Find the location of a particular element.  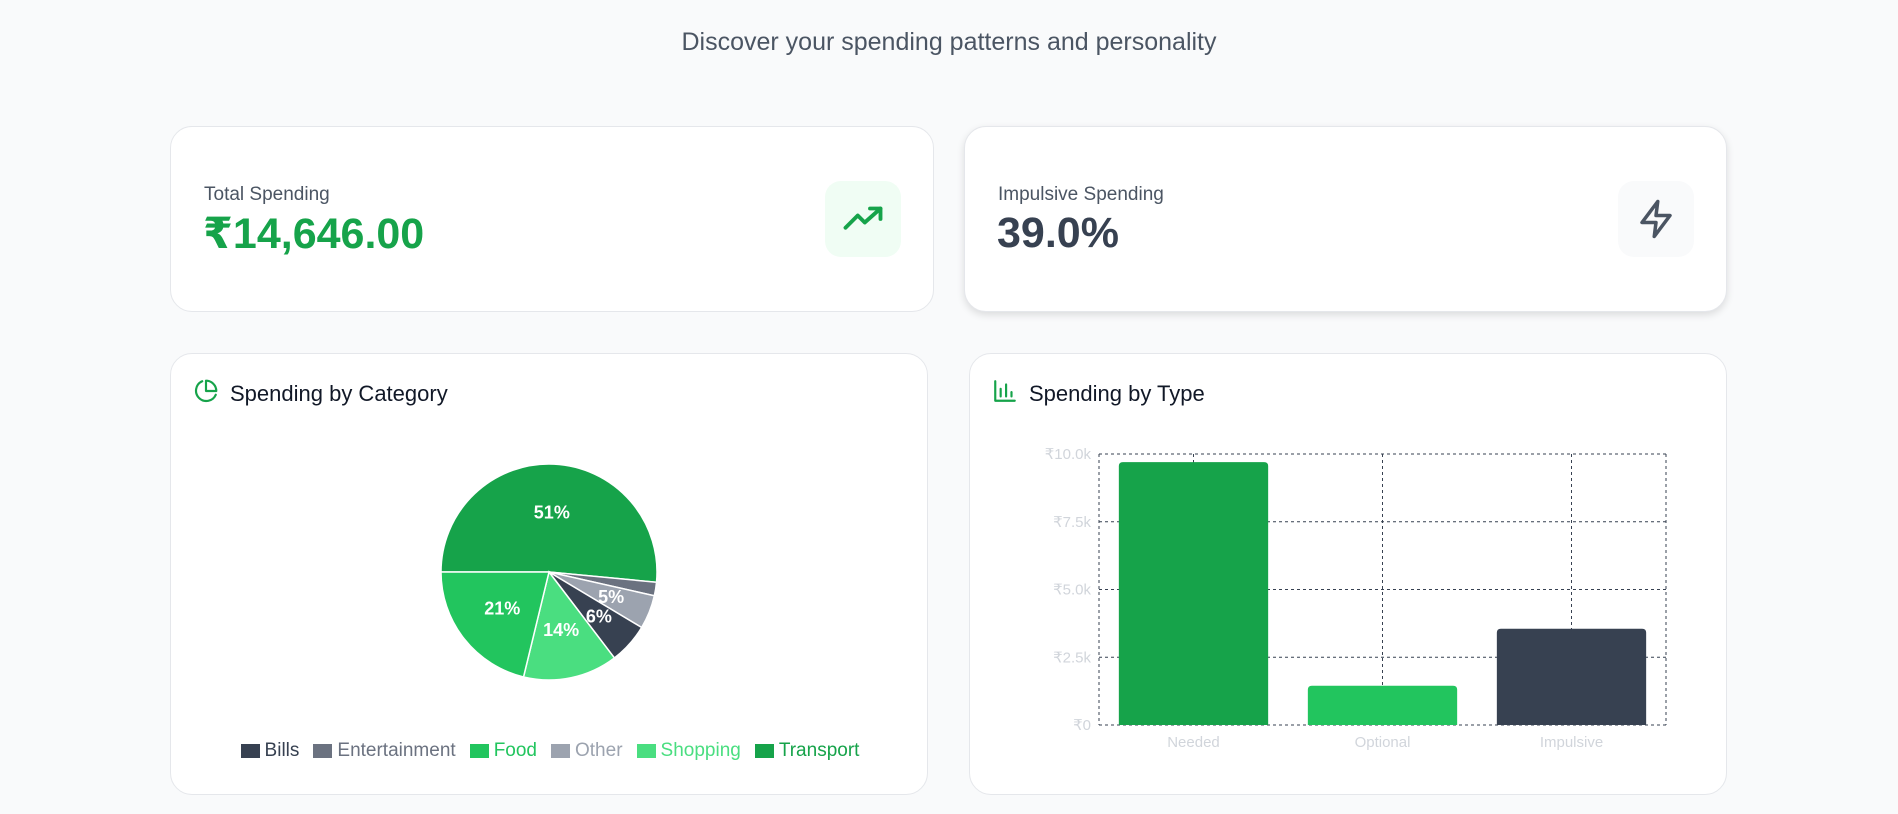

legend-item-food: Food is located at coordinates (503, 751).